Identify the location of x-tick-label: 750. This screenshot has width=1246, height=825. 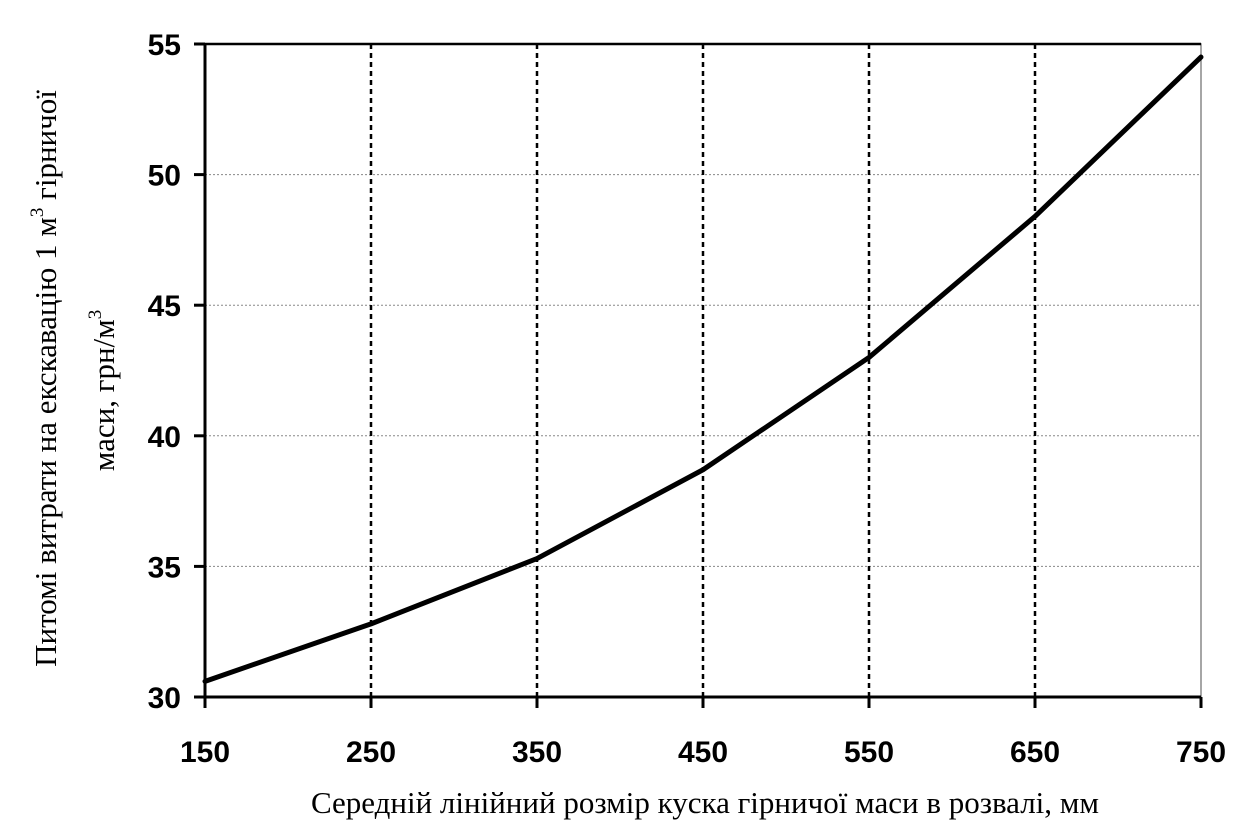
(1201, 752).